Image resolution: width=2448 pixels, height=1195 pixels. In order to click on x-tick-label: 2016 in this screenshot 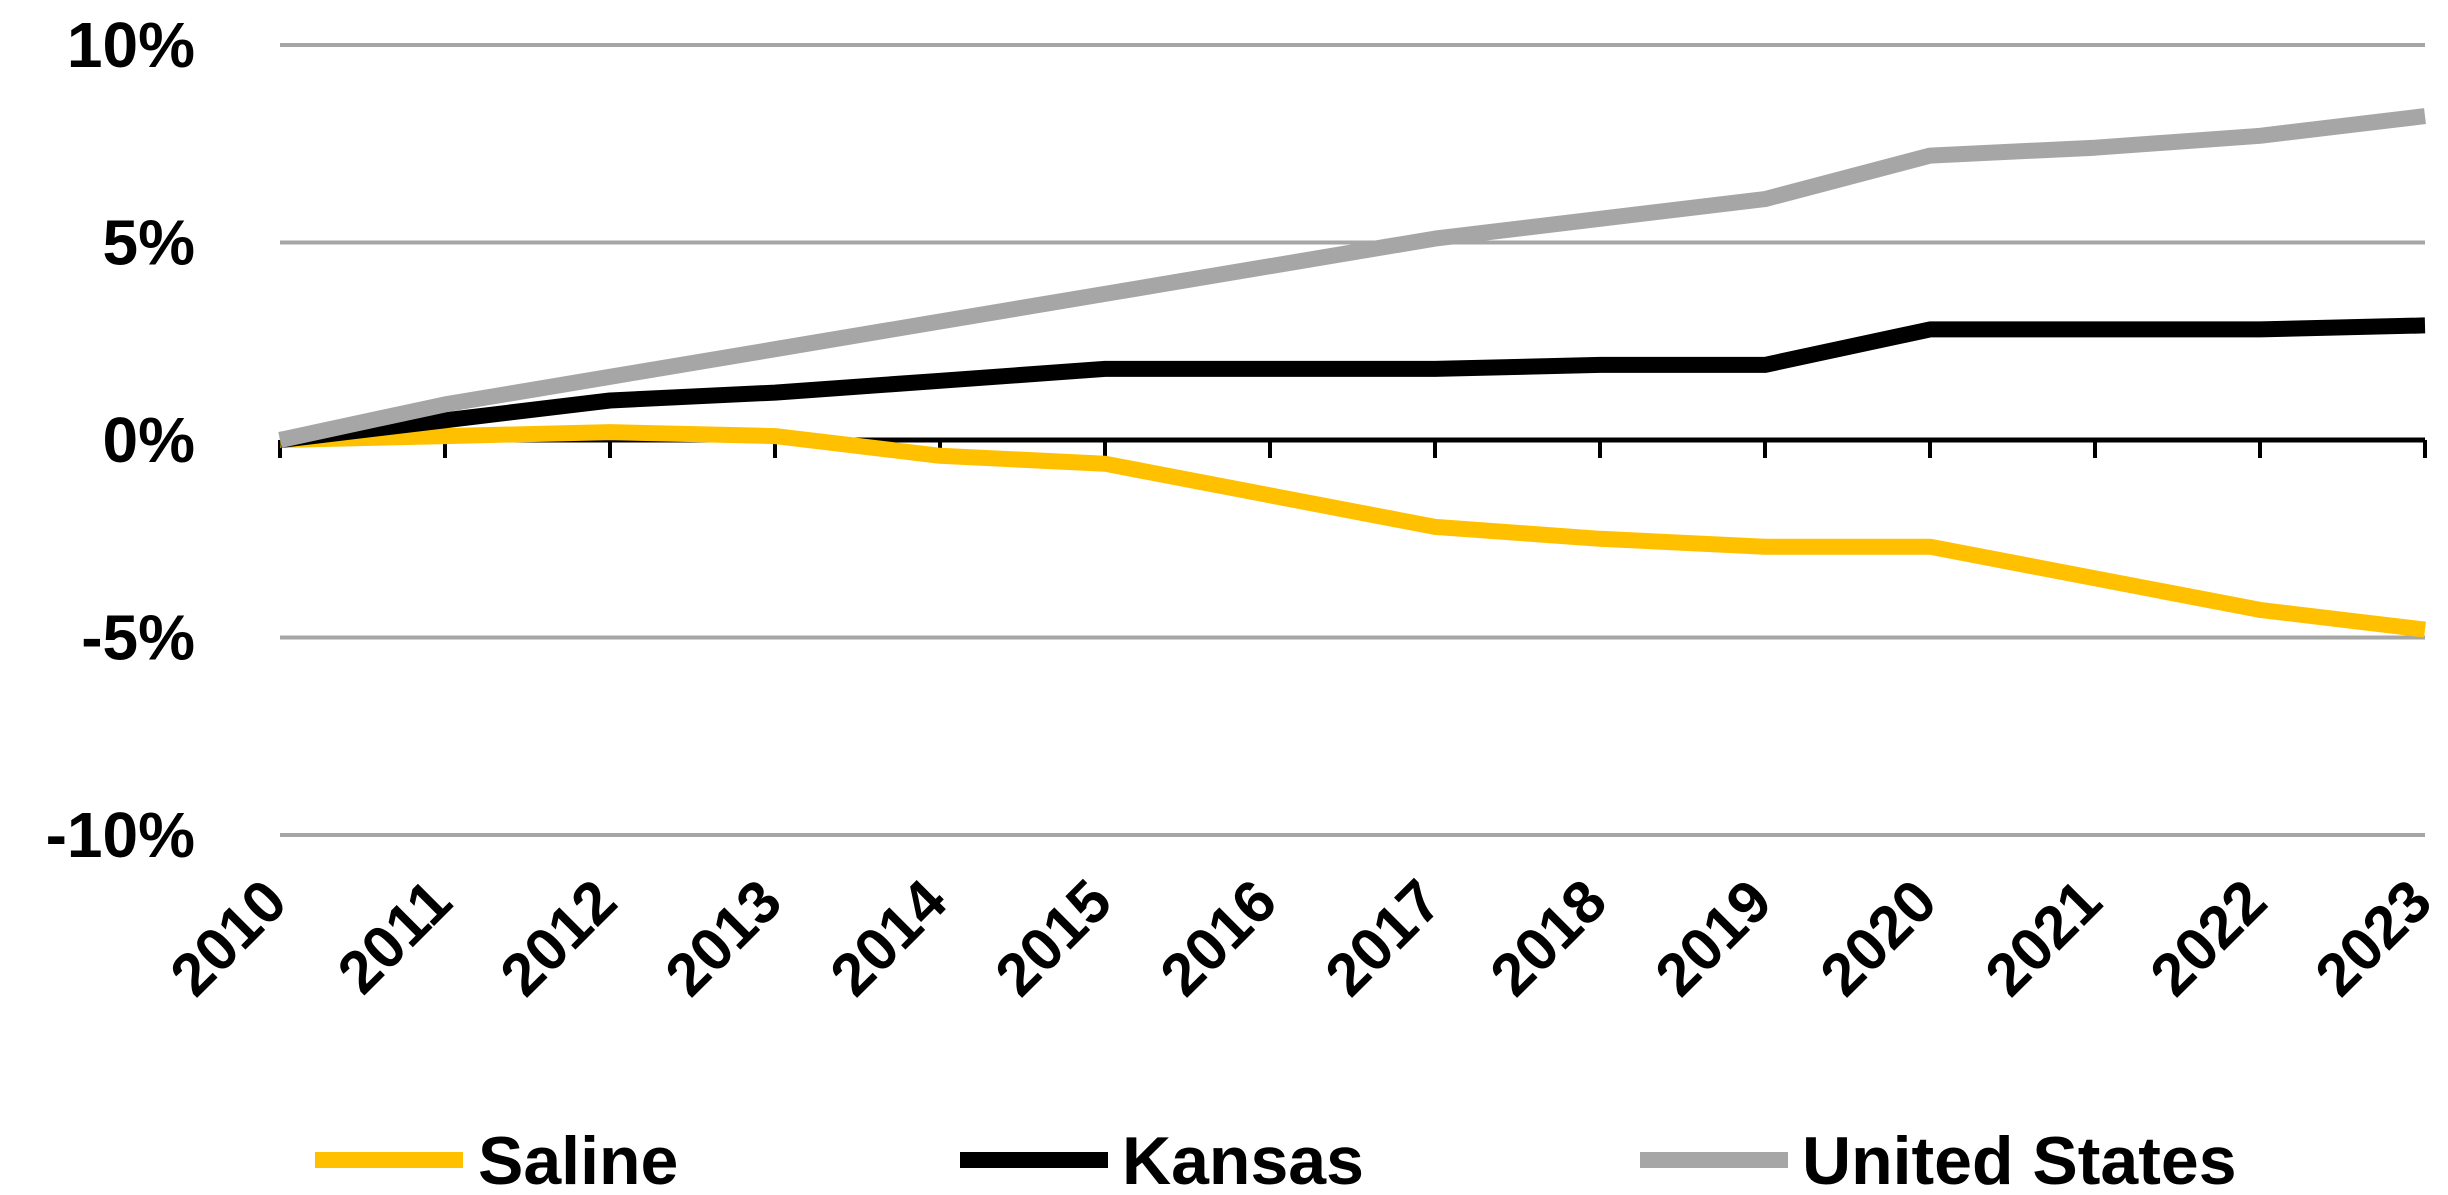, I will do `click(1218, 938)`.